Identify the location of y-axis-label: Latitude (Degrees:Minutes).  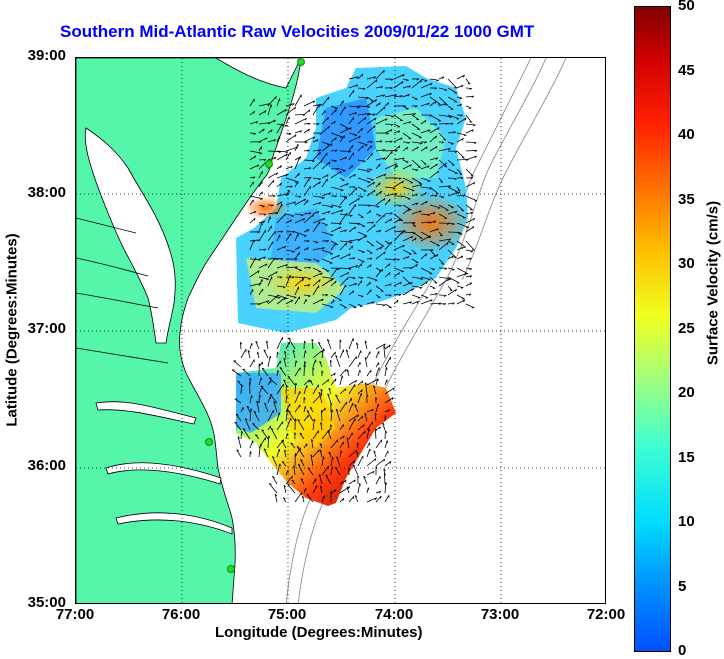
(12, 330).